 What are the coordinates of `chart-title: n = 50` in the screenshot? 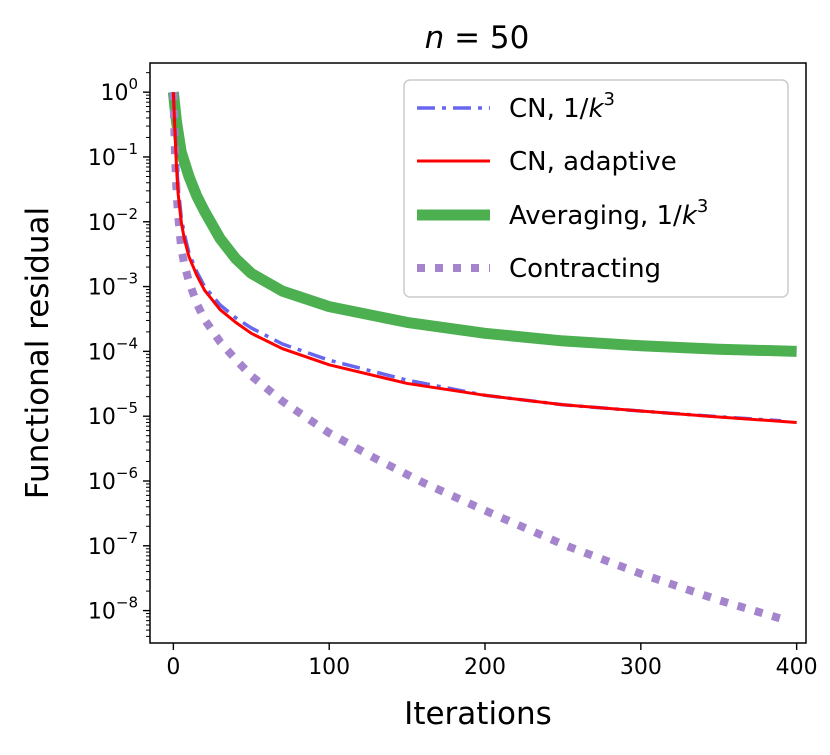 It's located at (477, 38).